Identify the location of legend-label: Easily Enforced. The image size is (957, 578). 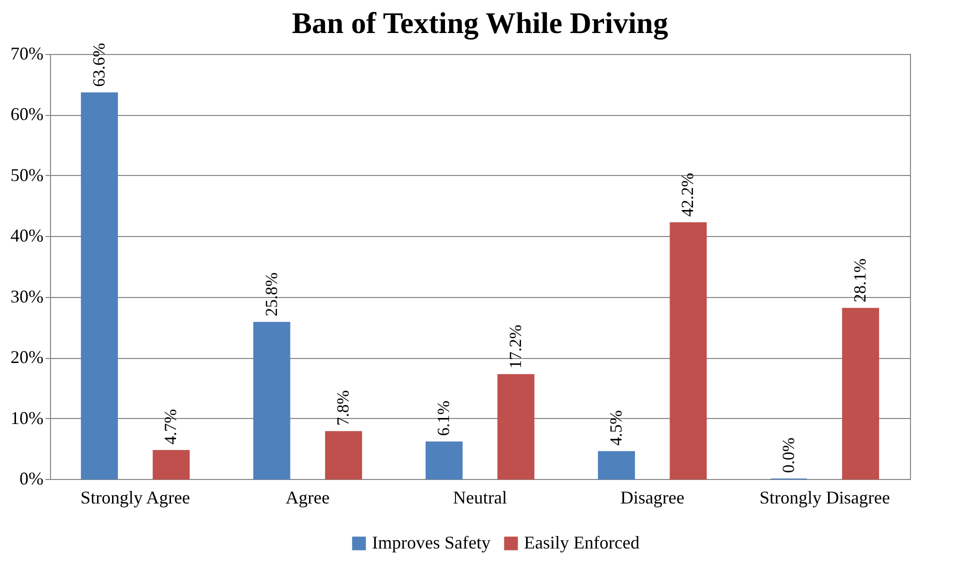
(582, 542).